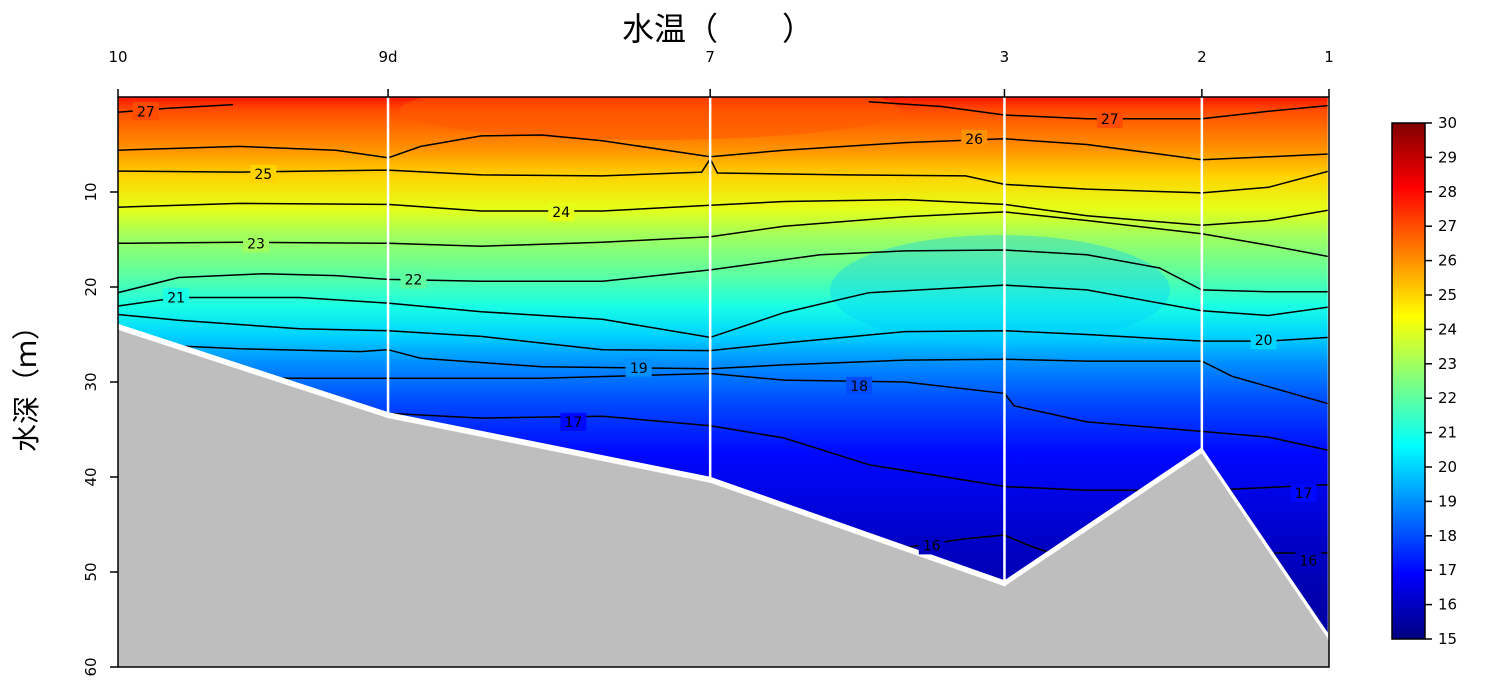  I want to click on colorbar-tick-label: 22, so click(1447, 398).